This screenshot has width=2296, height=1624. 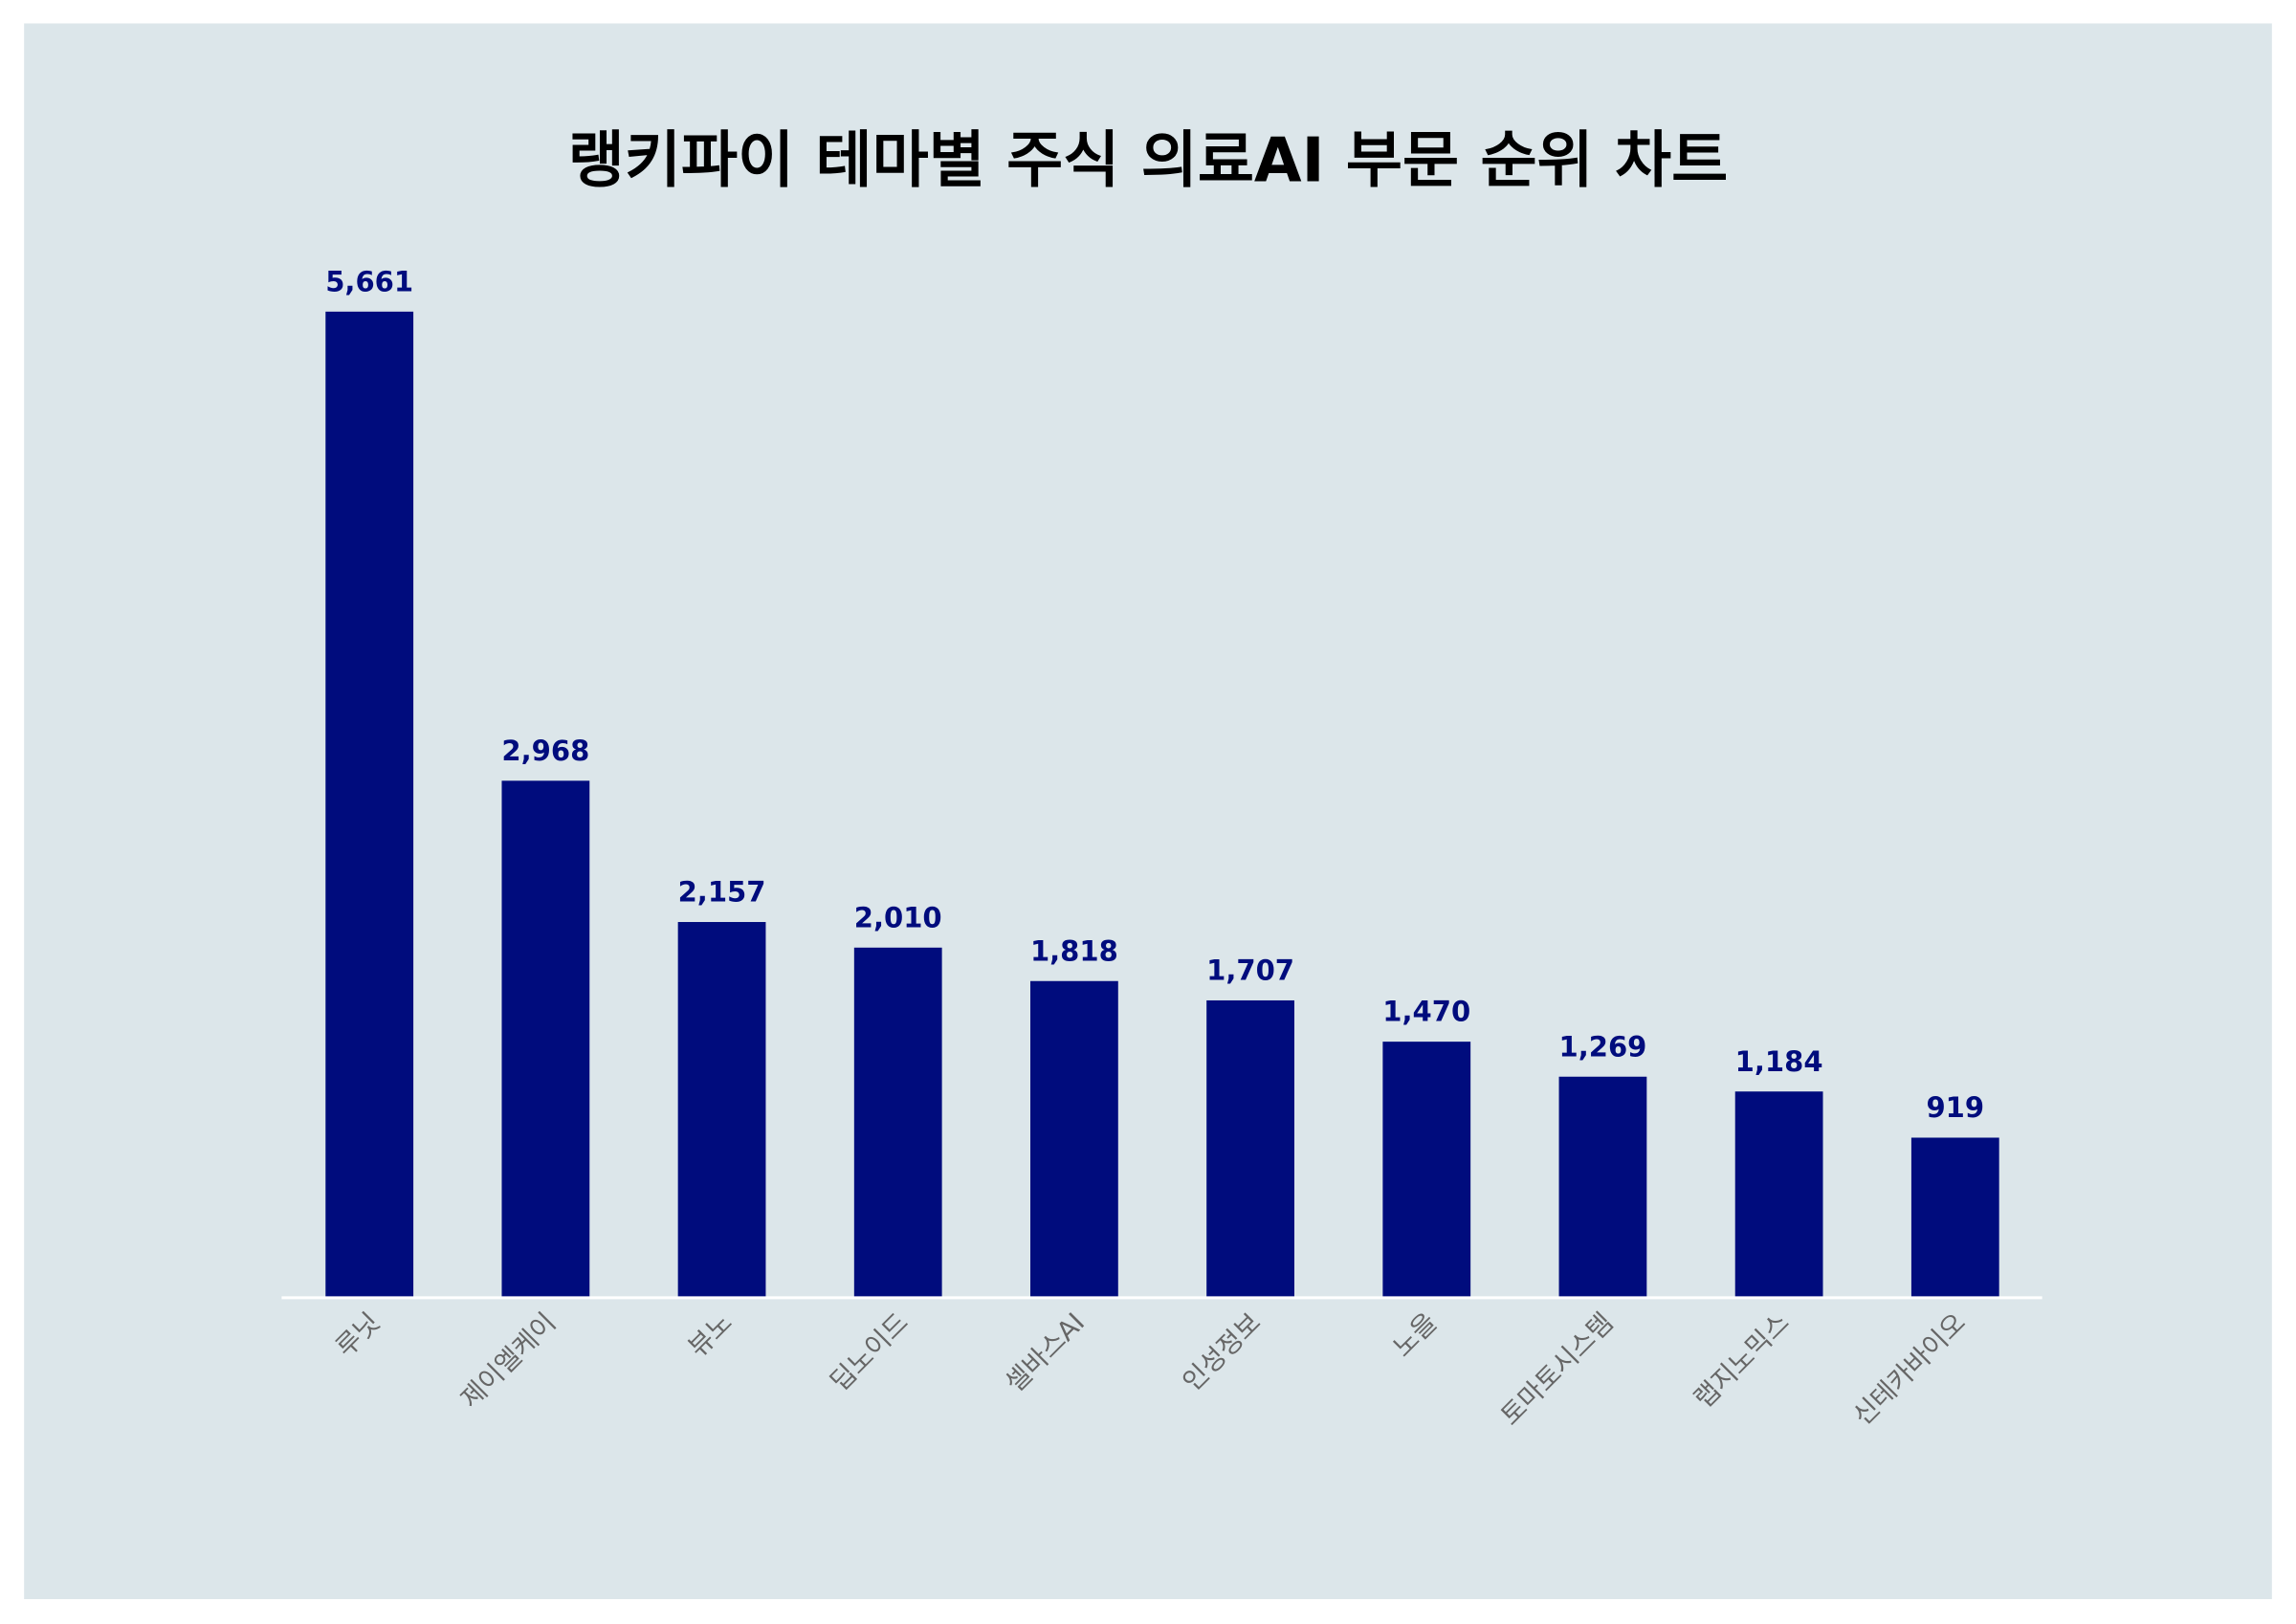 What do you see at coordinates (369, 281) in the screenshot?
I see `value-label: 5,661` at bounding box center [369, 281].